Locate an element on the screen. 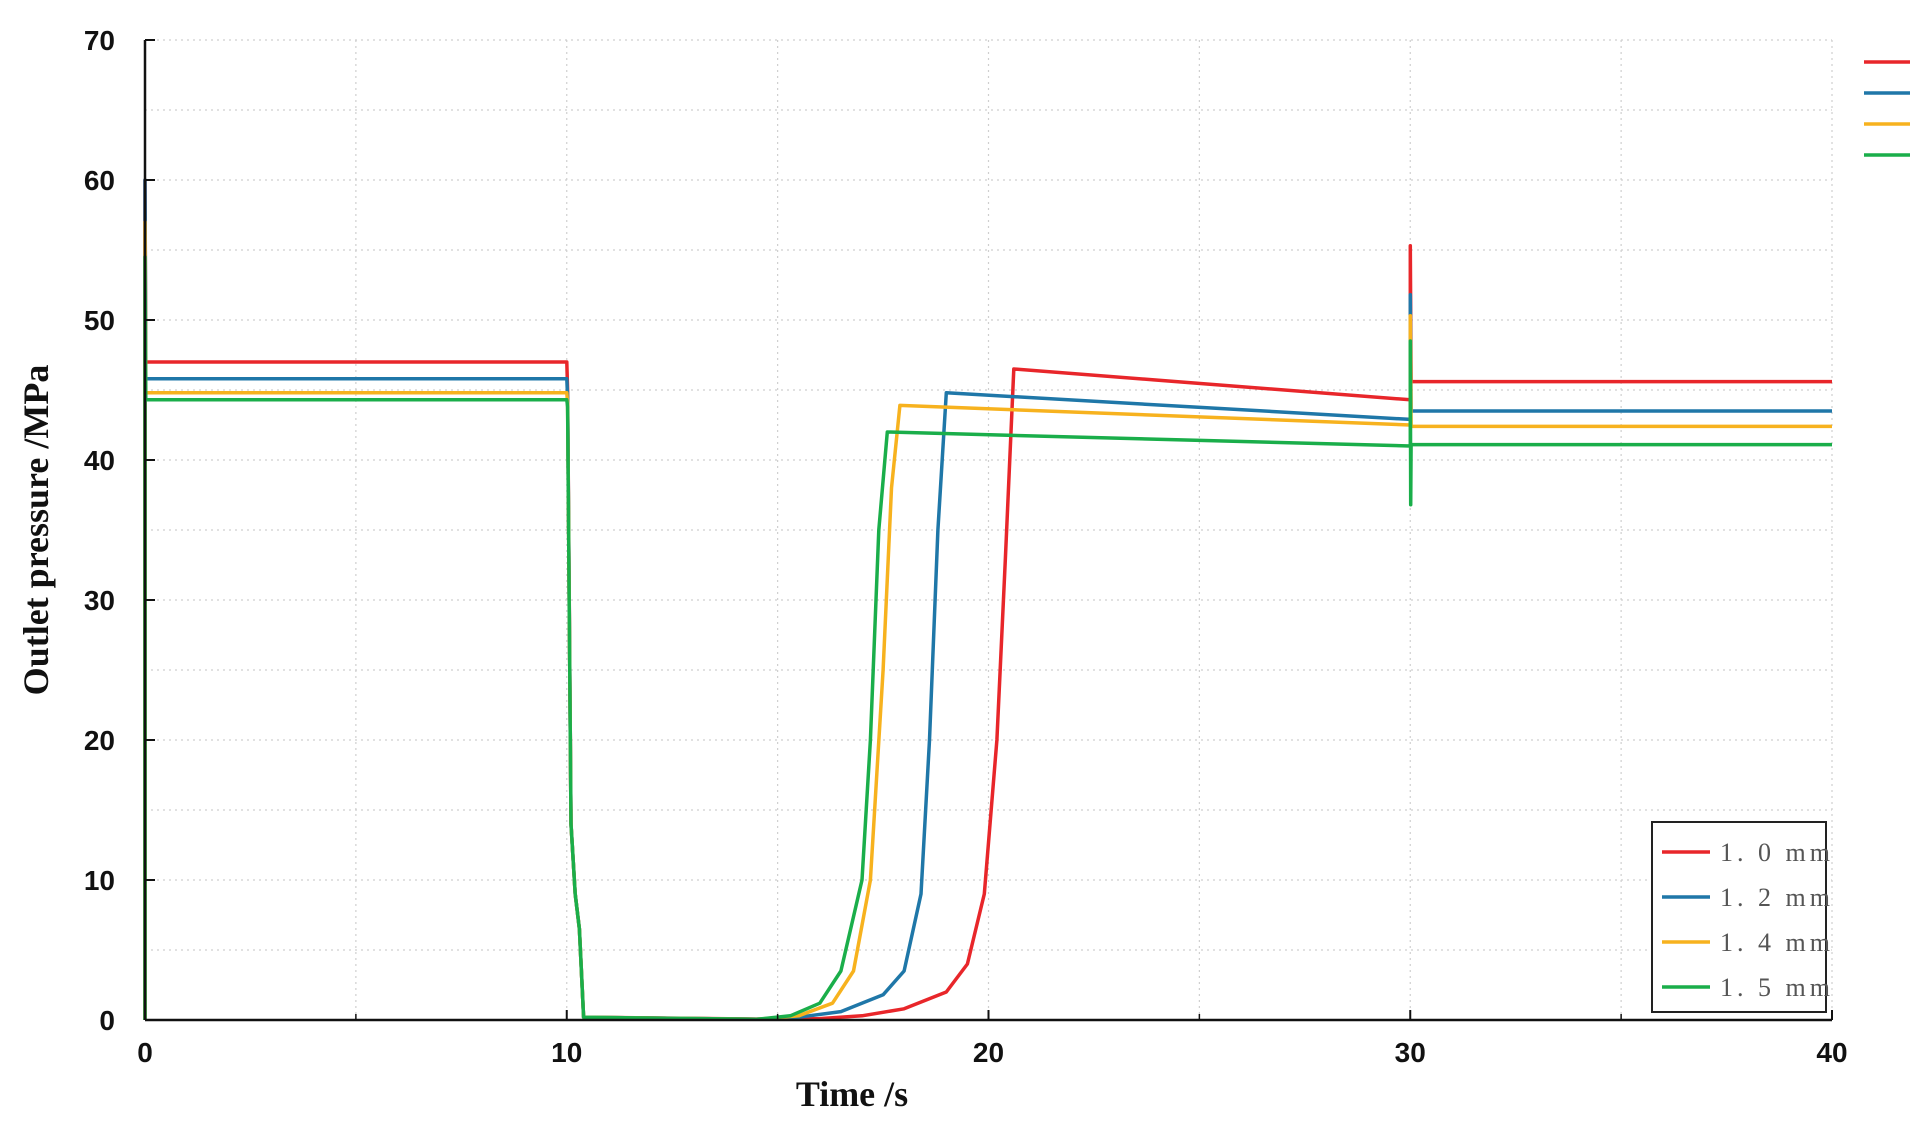 The image size is (1924, 1132). legend-label-1: 1. 0 mm is located at coordinates (1777, 852).